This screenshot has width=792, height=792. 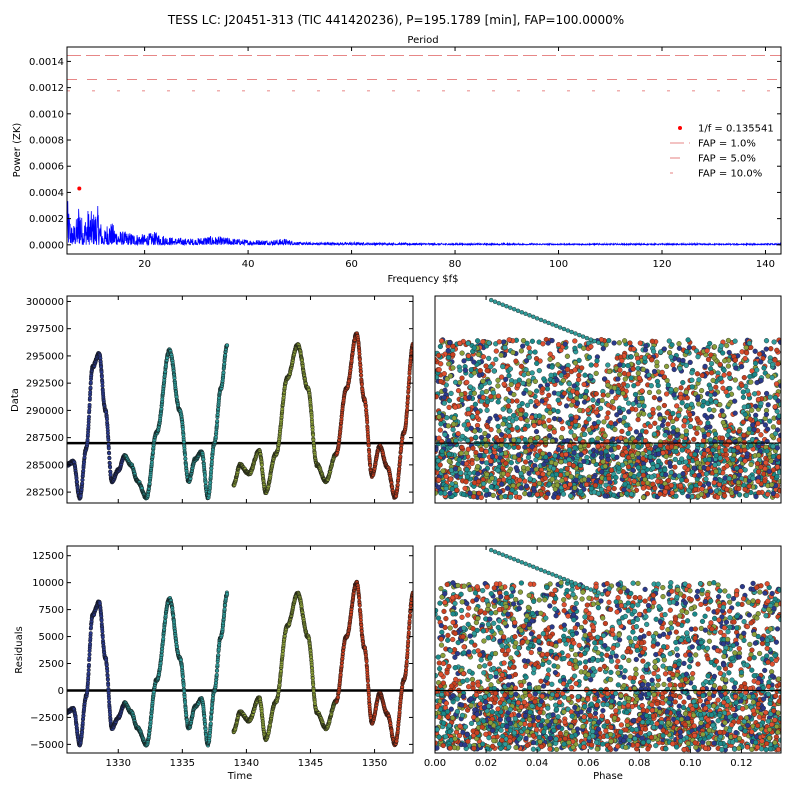 What do you see at coordinates (455, 264) in the screenshot?
I see `frequency-xtick-label: 80` at bounding box center [455, 264].